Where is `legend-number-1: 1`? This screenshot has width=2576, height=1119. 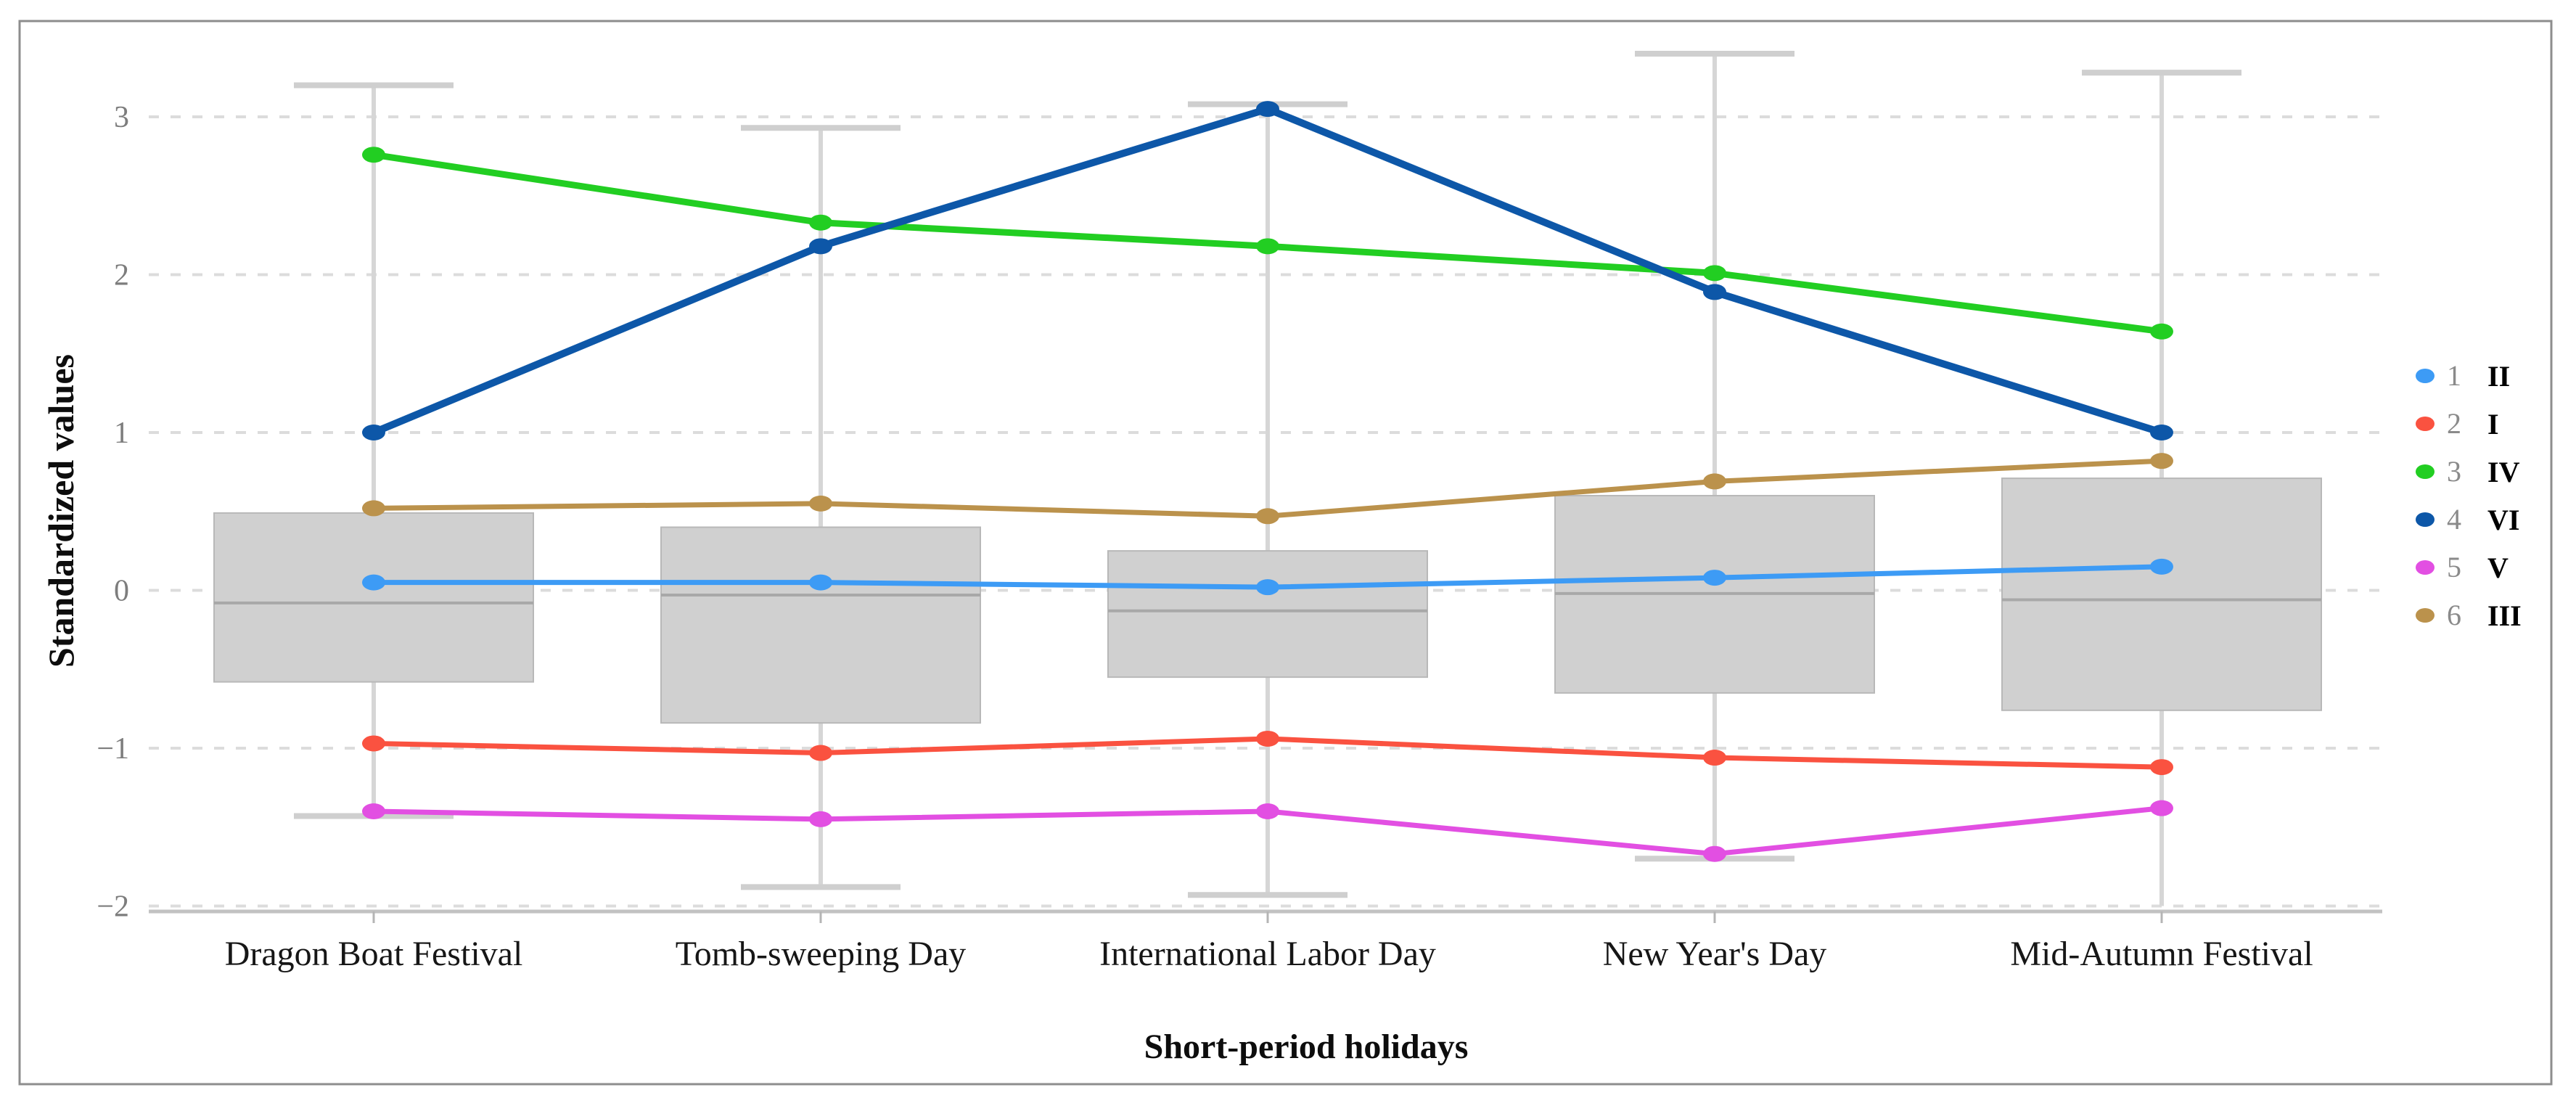
legend-number-1: 1 is located at coordinates (2454, 375).